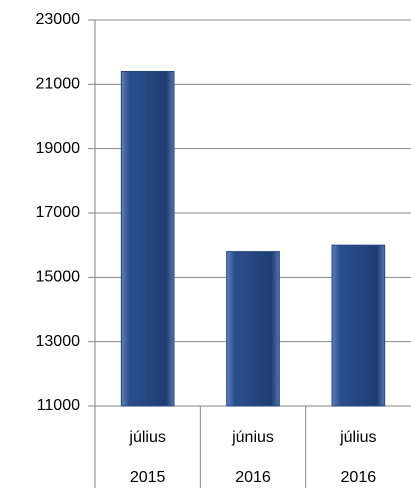 The width and height of the screenshot is (411, 488). Describe the element at coordinates (148, 477) in the screenshot. I see `x-tick-label-year: 2015` at that location.